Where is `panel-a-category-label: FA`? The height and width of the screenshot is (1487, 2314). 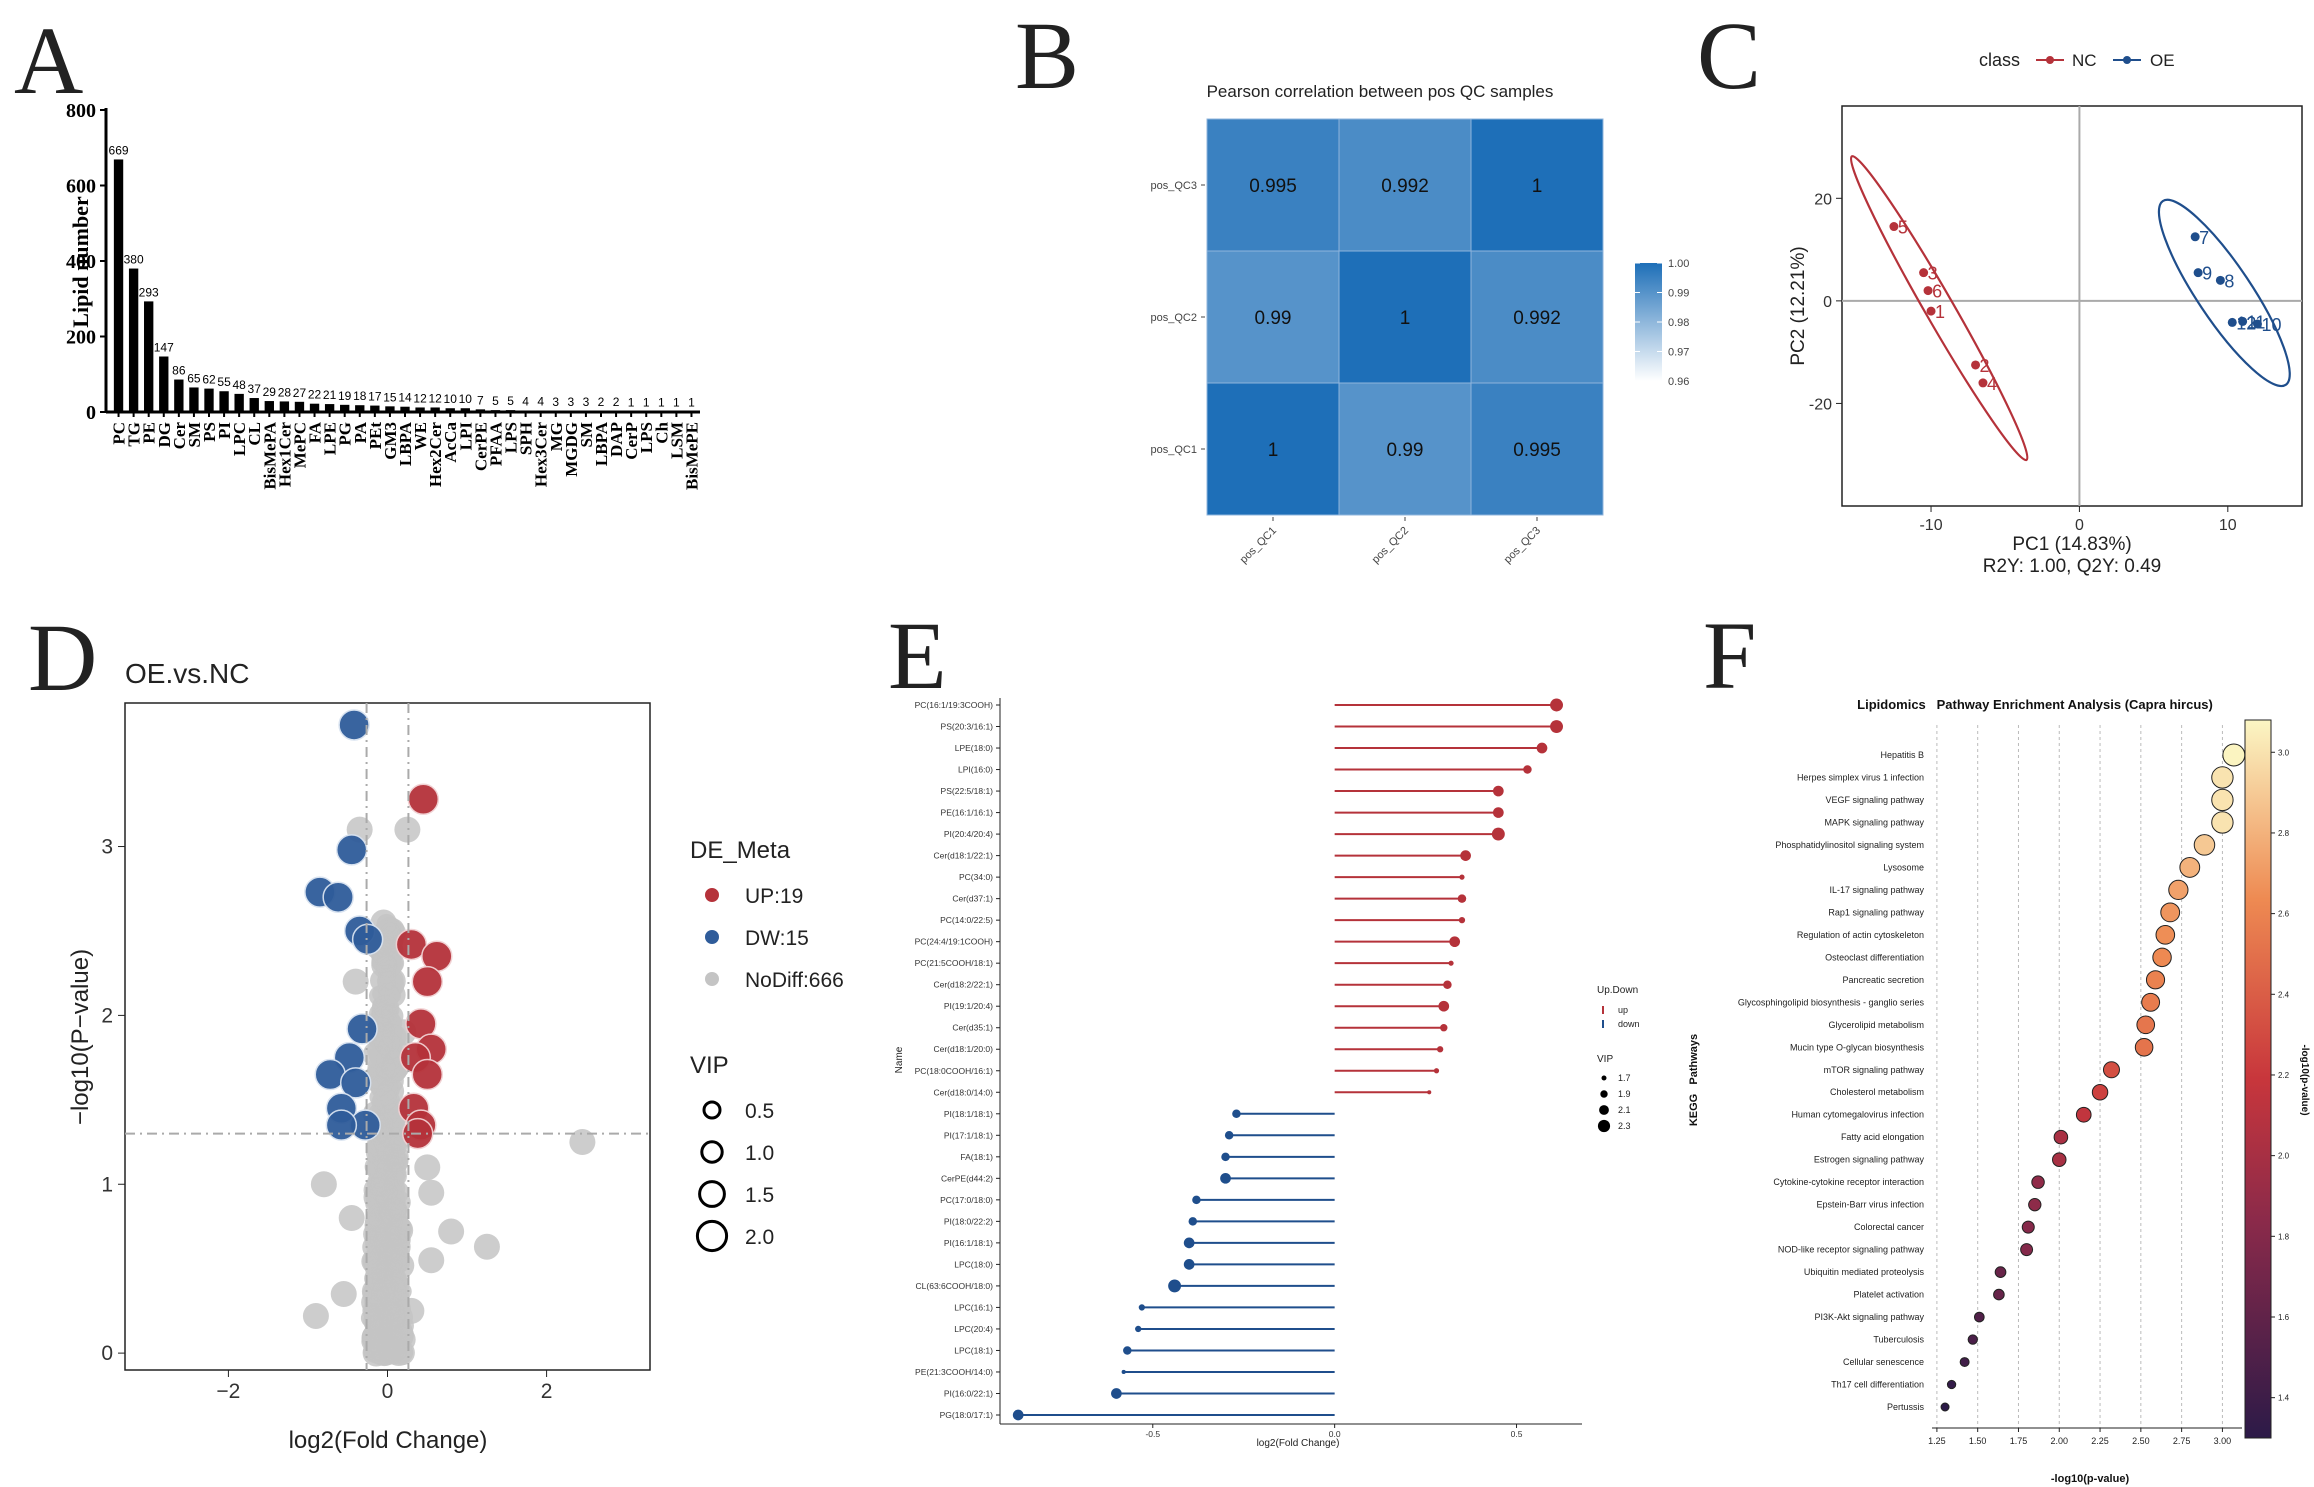
panel-a-category-label: FA is located at coordinates (315, 432).